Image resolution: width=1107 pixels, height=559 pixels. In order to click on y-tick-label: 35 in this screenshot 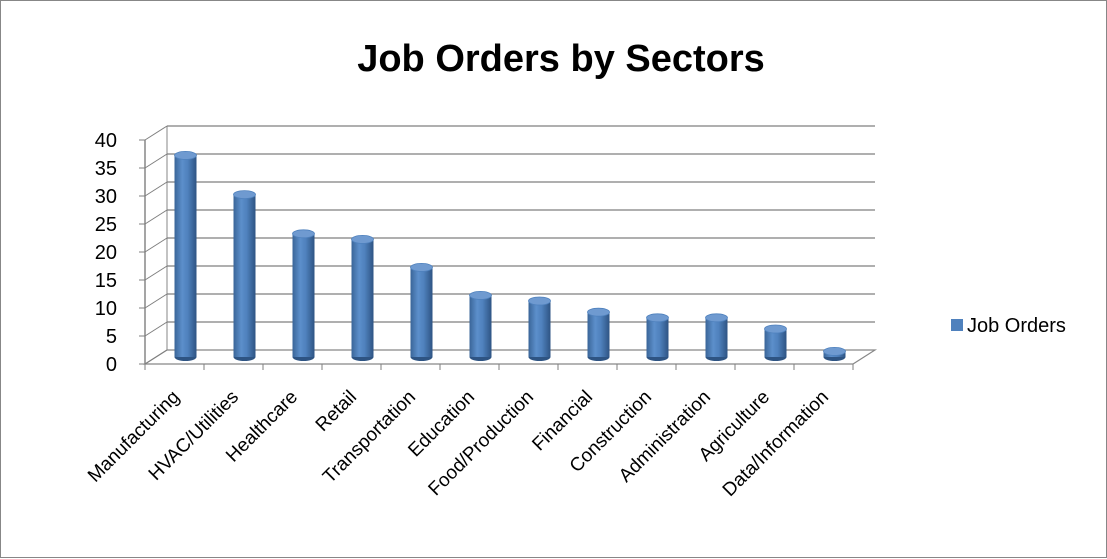, I will do `click(106, 169)`.